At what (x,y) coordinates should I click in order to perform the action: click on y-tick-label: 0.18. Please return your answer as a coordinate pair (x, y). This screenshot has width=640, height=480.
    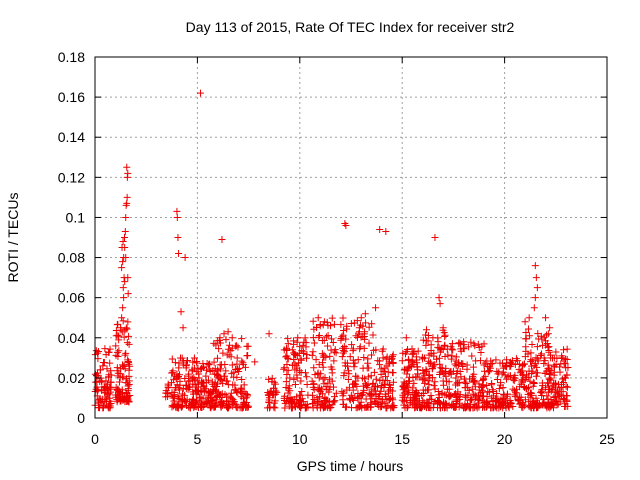
    Looking at the image, I should click on (71, 57).